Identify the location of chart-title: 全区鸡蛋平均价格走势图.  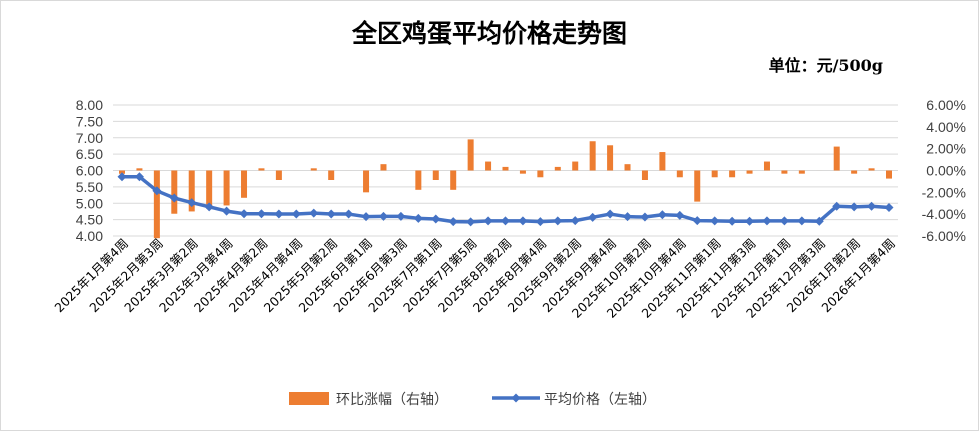
(489, 33).